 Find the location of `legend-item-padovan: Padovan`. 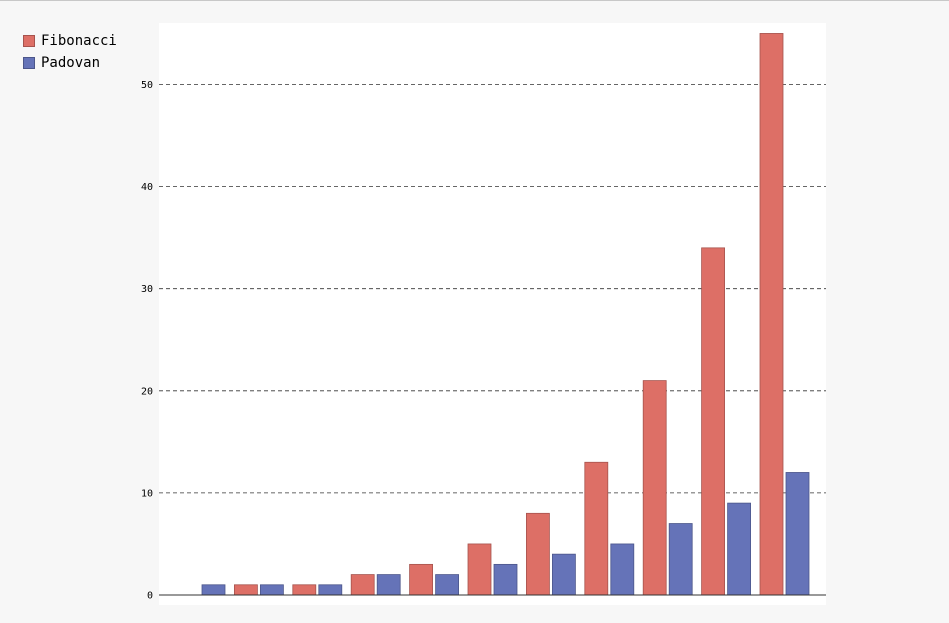

legend-item-padovan: Padovan is located at coordinates (70, 63).